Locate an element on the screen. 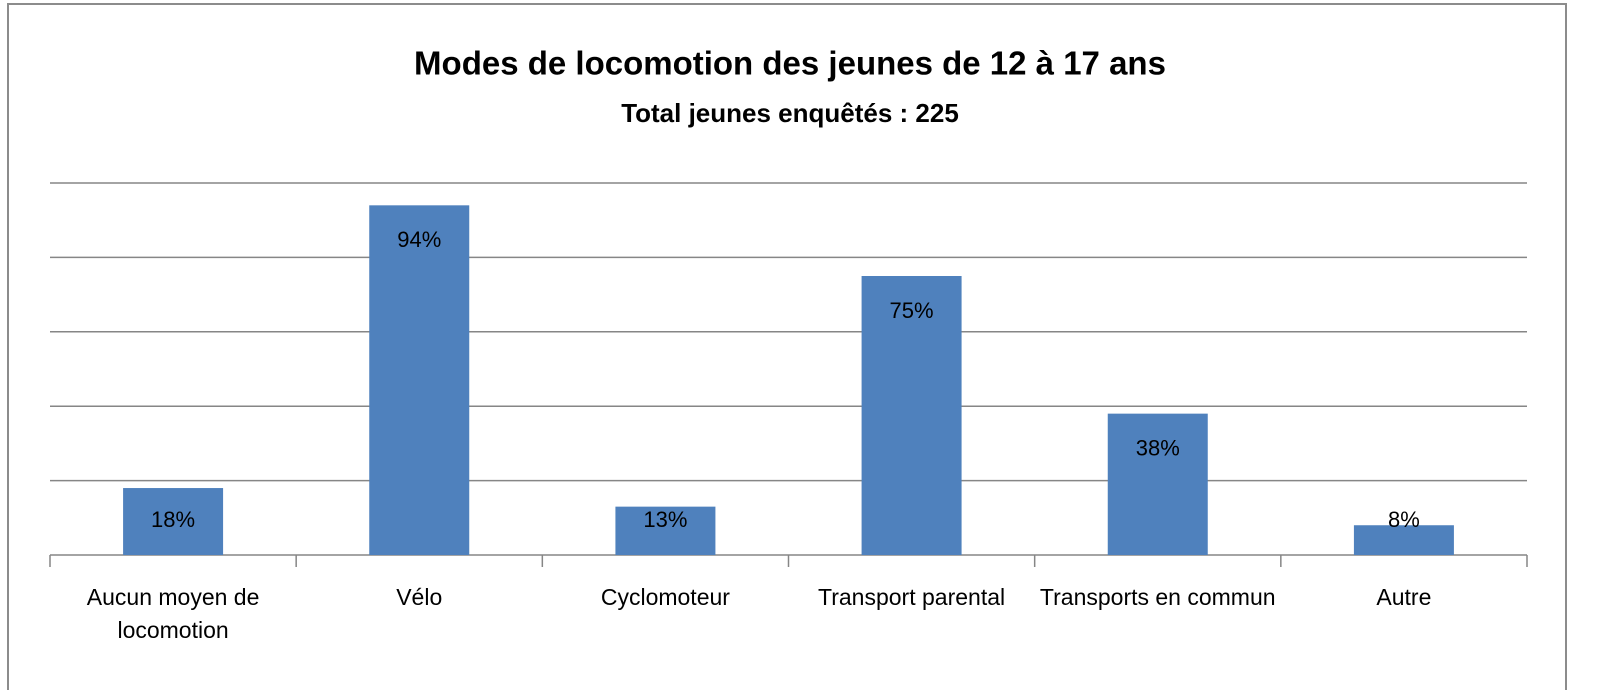  data-label: 8% is located at coordinates (1404, 519).